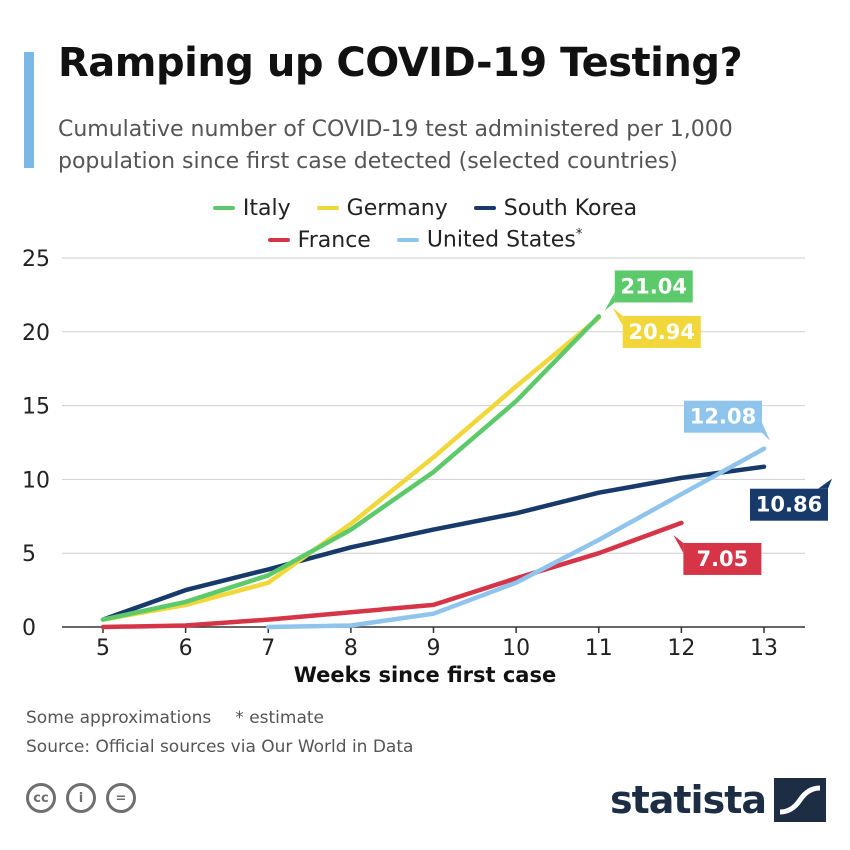 This screenshot has width=850, height=850. I want to click on x-tick-label-6: 6, so click(186, 648).